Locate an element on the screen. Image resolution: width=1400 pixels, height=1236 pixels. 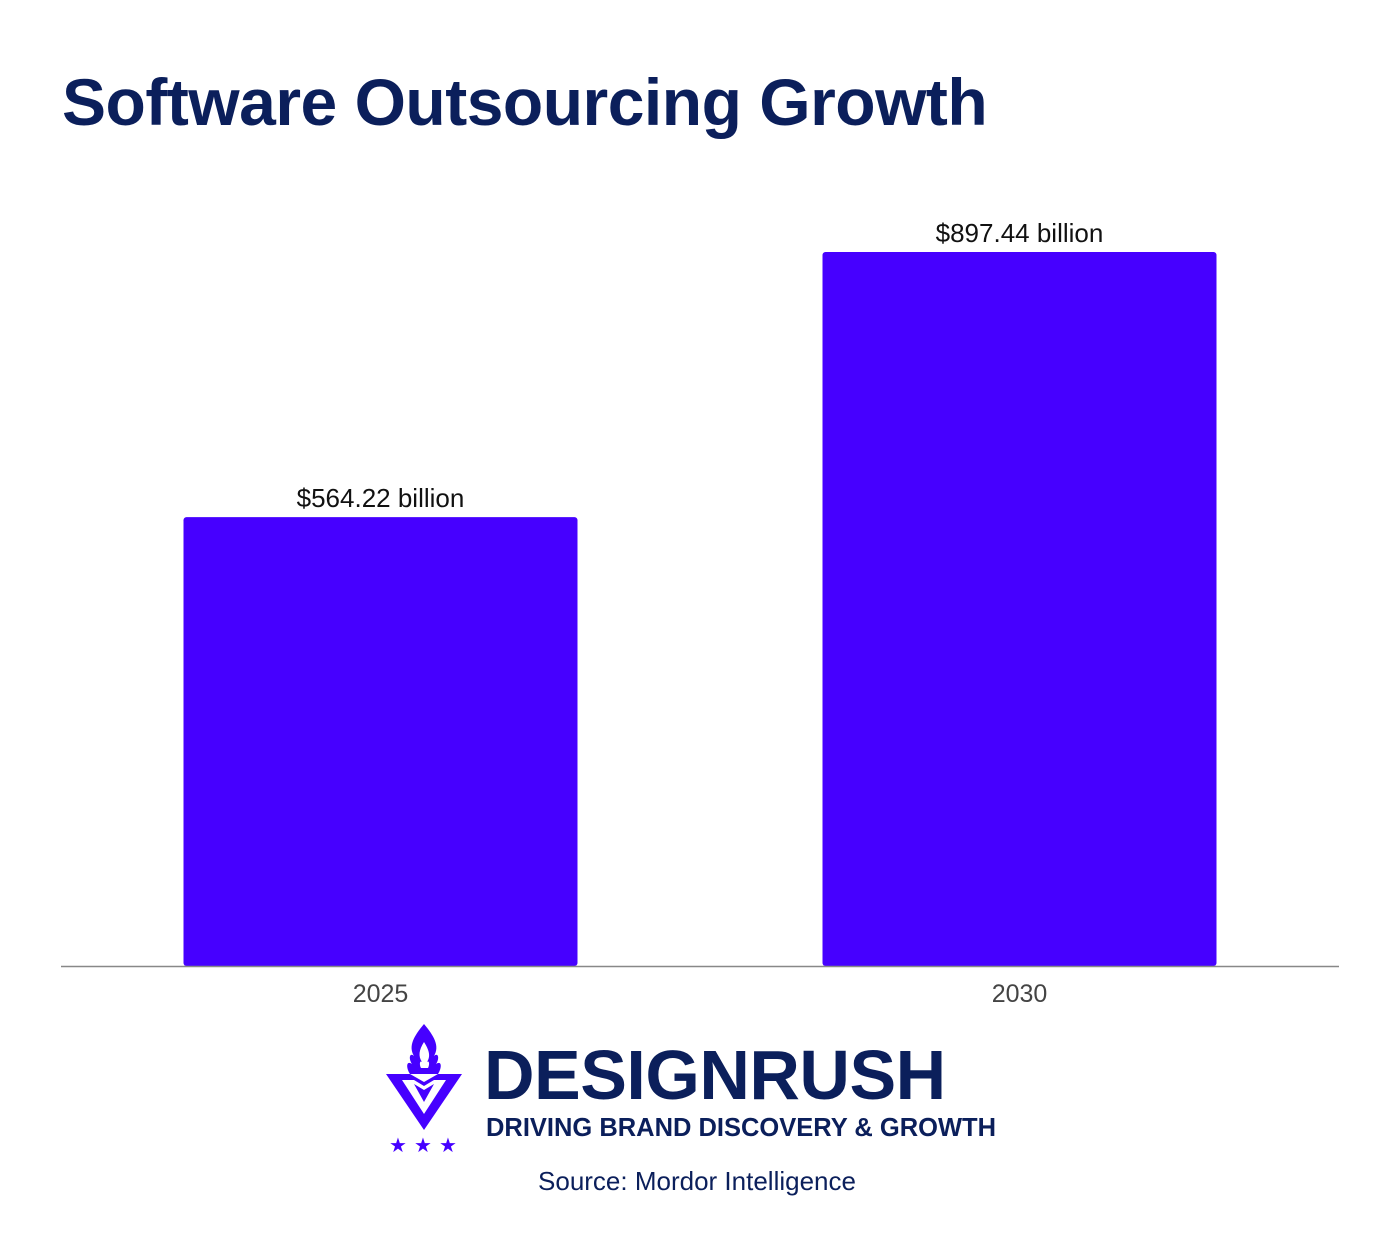
designrush-torch-icon: ★ ★ ★ is located at coordinates (424, 1090).